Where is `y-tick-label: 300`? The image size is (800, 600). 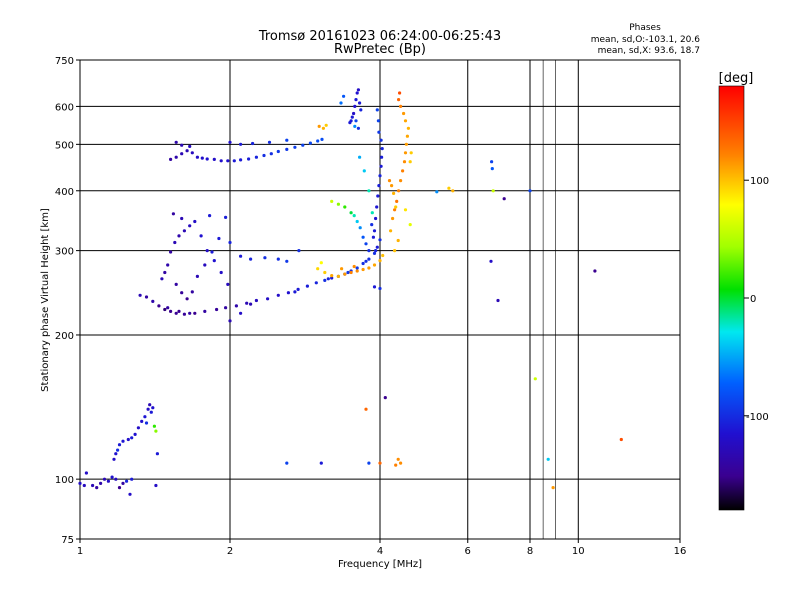
y-tick-label: 300 is located at coordinates (64, 252).